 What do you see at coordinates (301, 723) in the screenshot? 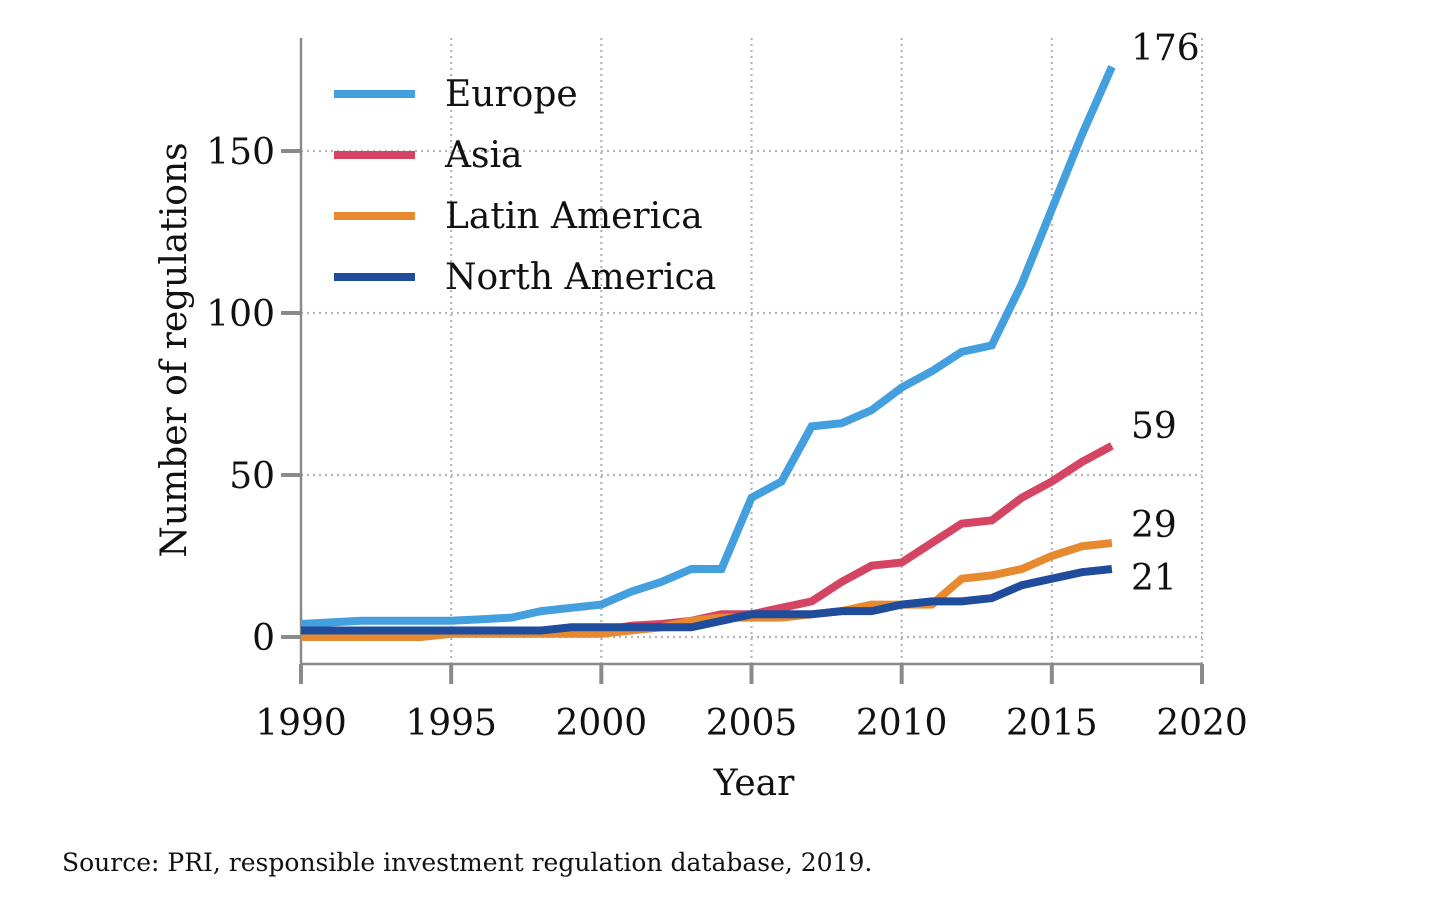
I see `x-tick-label: 1990` at bounding box center [301, 723].